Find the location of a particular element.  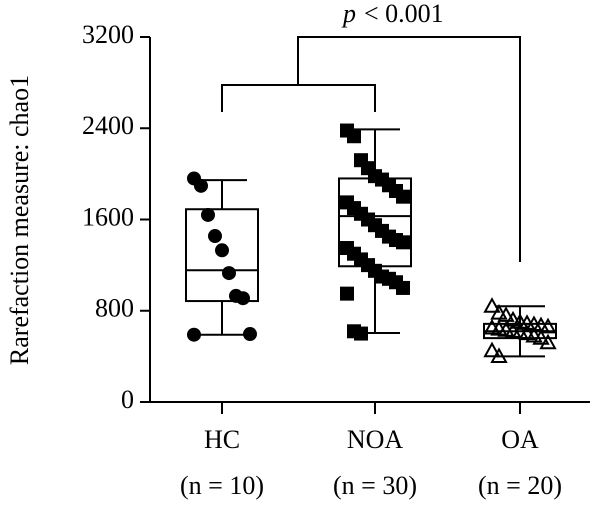

y-axis-label: Rarefaction measure: chao1 is located at coordinates (19, 220).